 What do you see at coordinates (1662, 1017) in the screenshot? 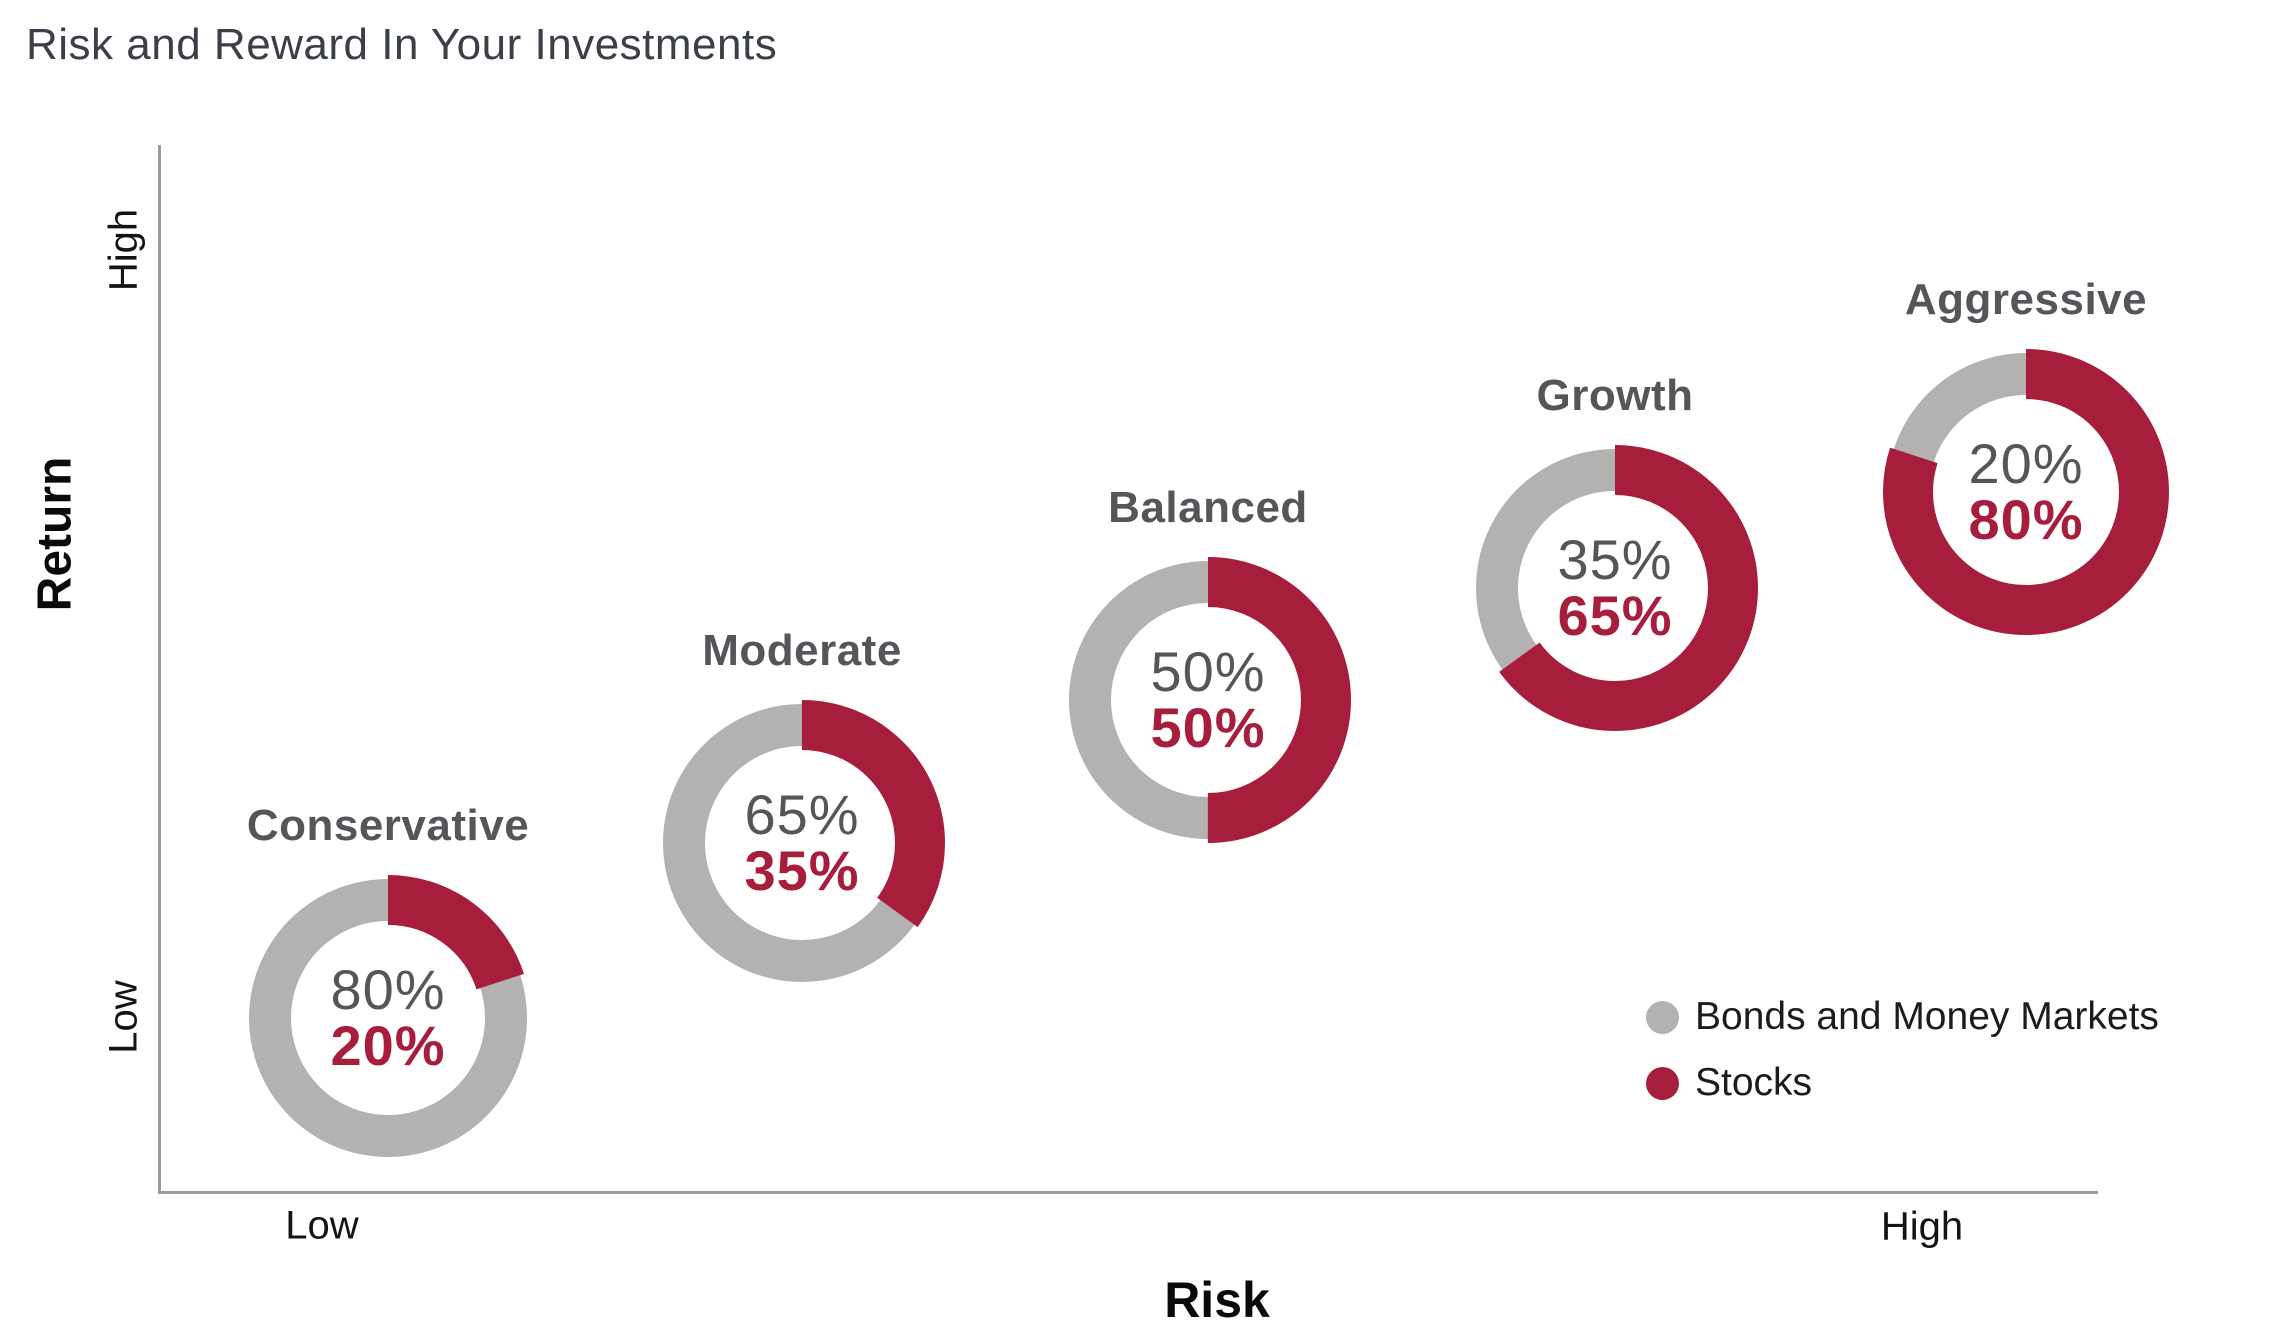
I see `bonds-swatch-icon` at bounding box center [1662, 1017].